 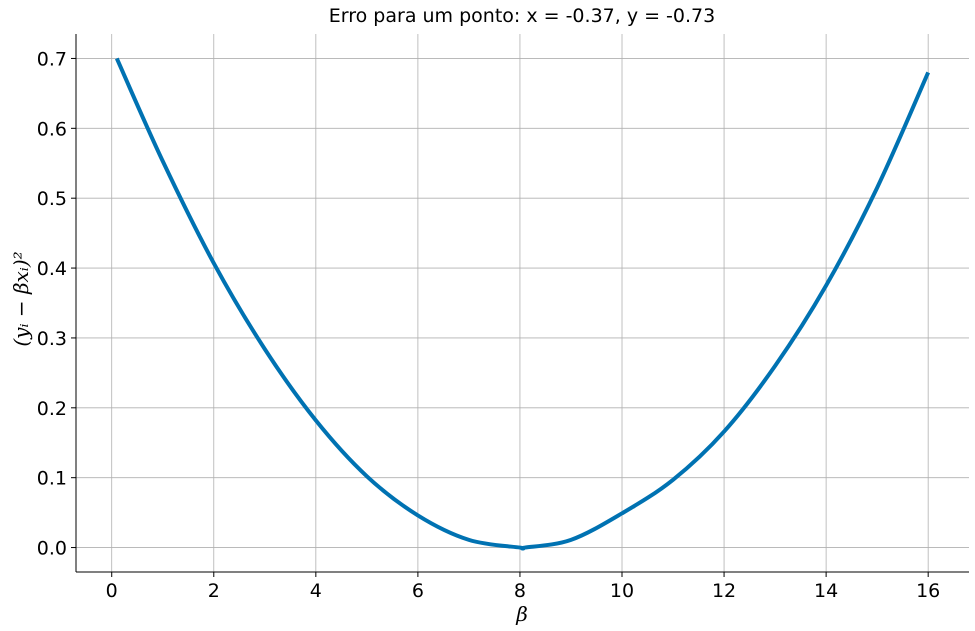 What do you see at coordinates (52, 269) in the screenshot?
I see `y-tick-label-4: 0.4` at bounding box center [52, 269].